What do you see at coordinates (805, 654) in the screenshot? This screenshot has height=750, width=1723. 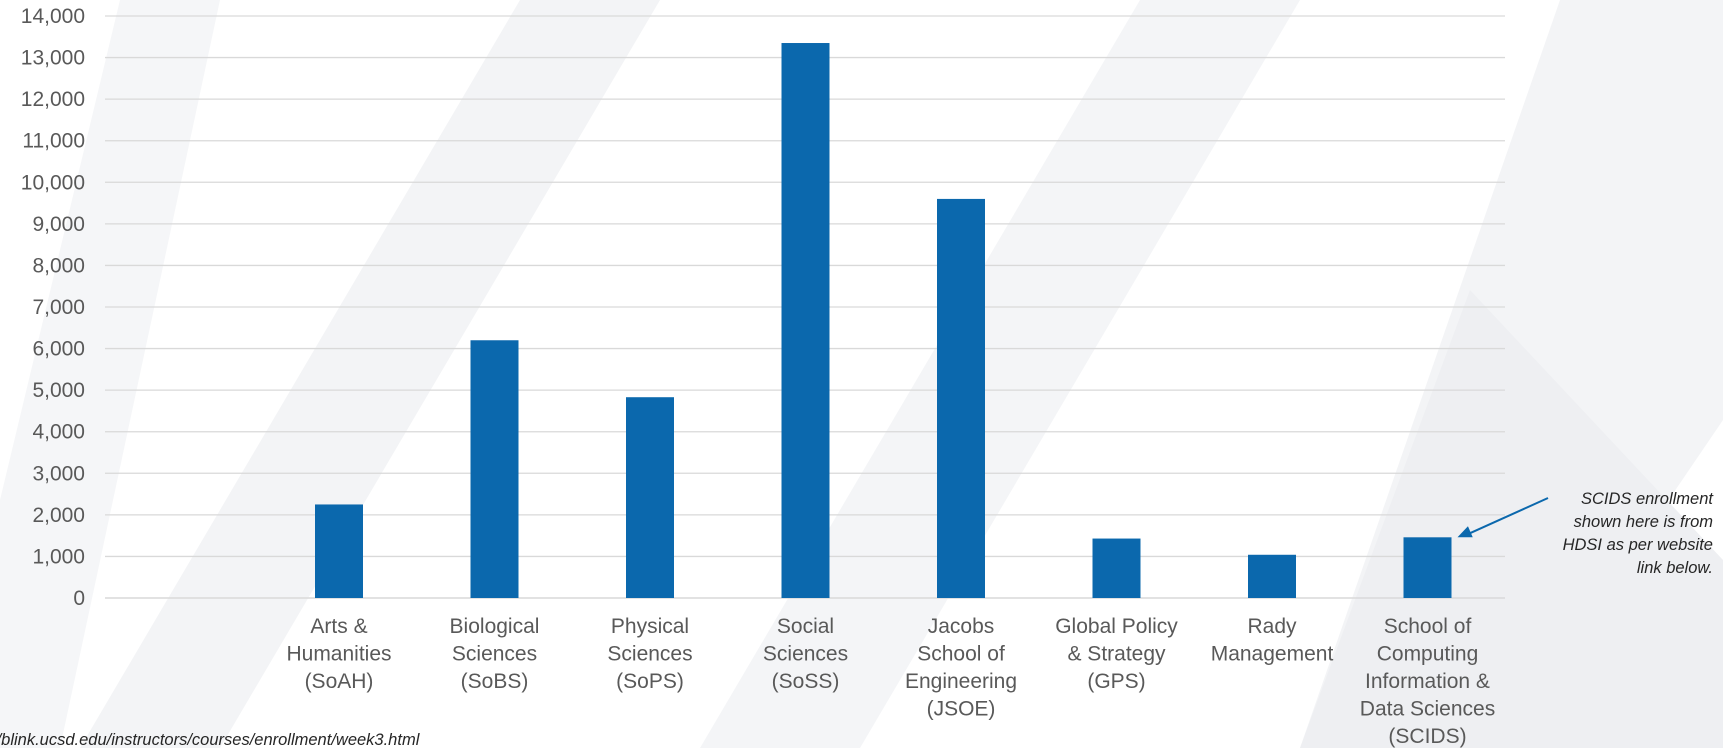 I see `x-category-label: Social Sciences (SoSS)` at bounding box center [805, 654].